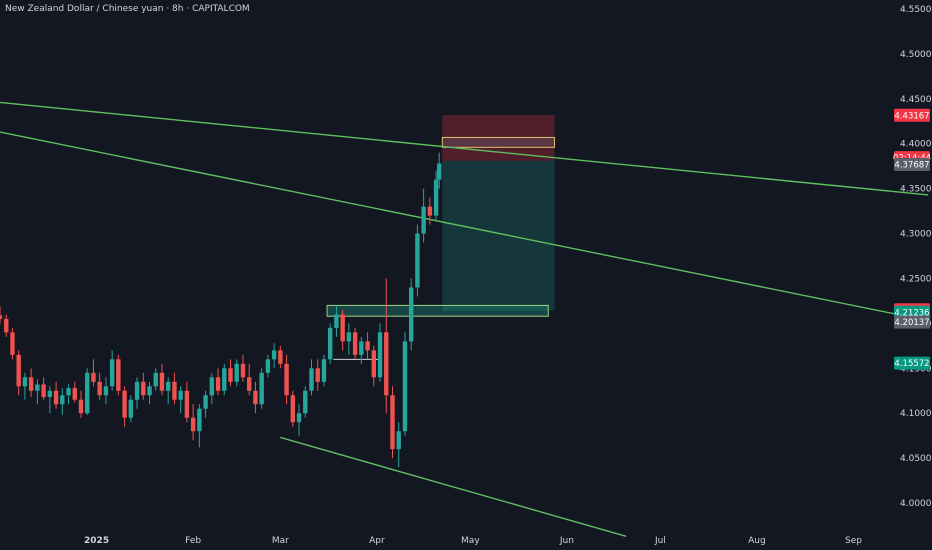 This screenshot has height=550, width=932. What do you see at coordinates (916, 190) in the screenshot?
I see `y-tick-label: 4.35000` at bounding box center [916, 190].